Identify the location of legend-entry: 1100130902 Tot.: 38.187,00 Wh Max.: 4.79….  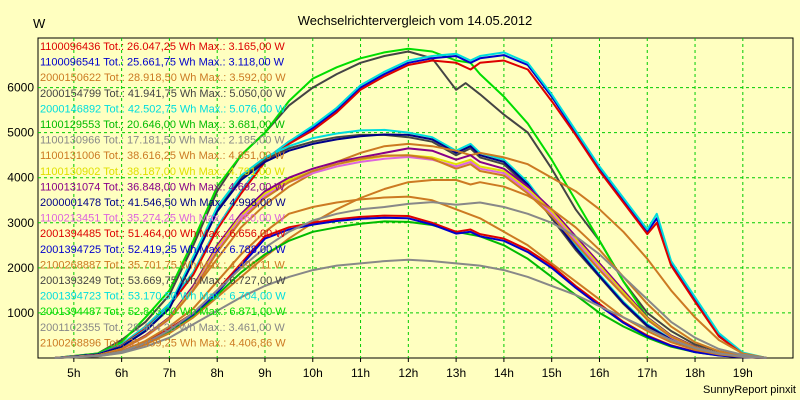
(162, 172).